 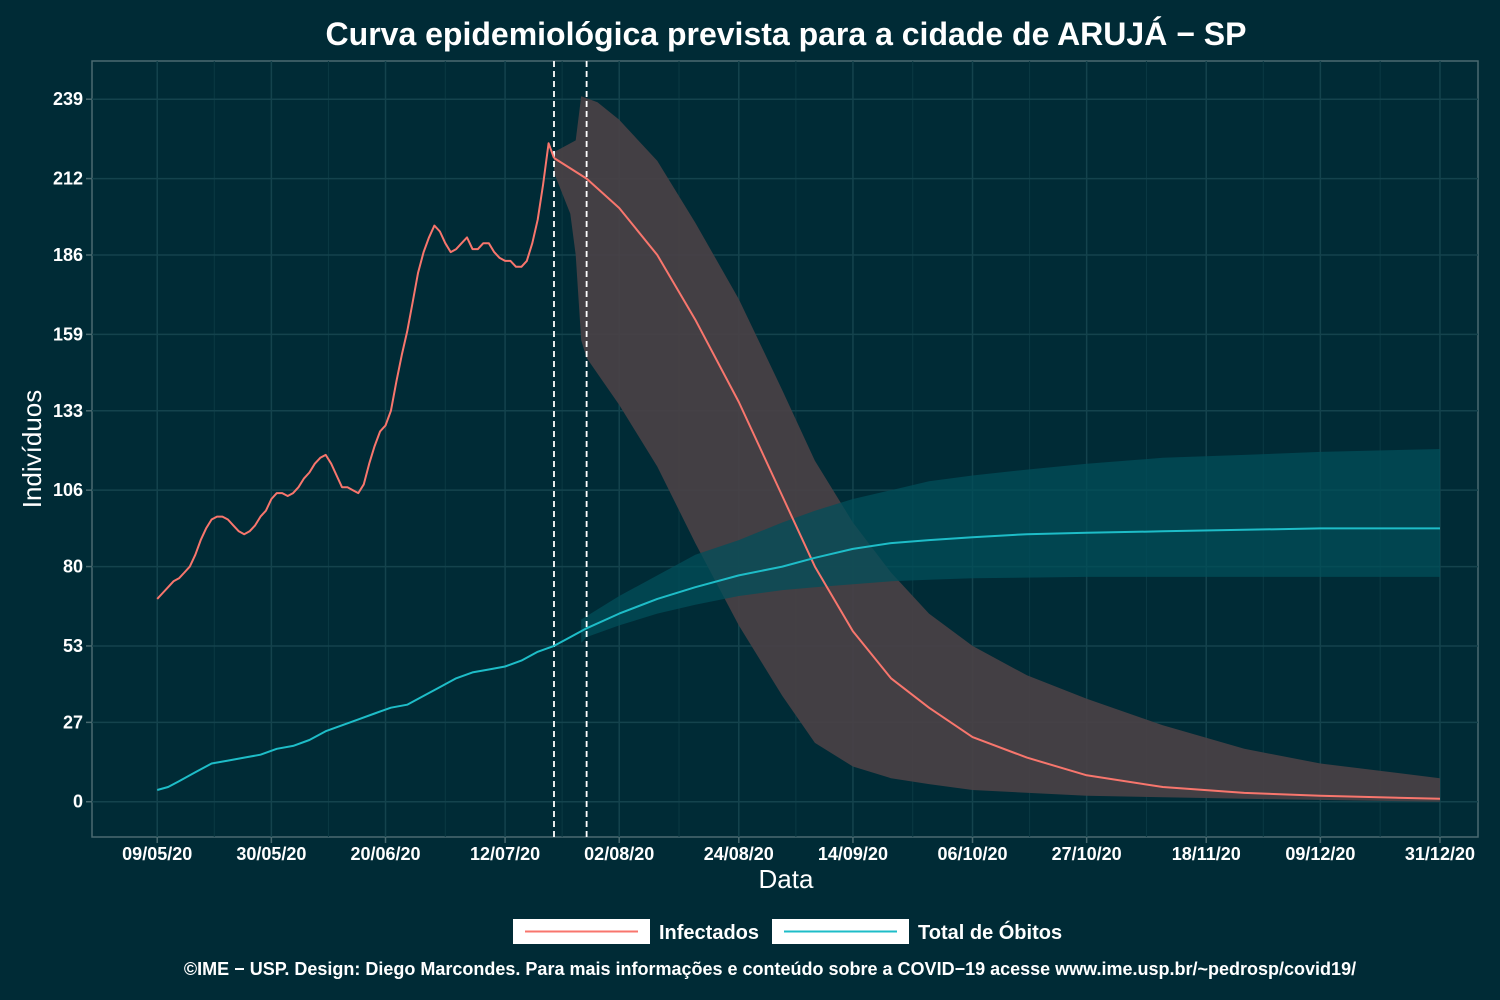 I want to click on y-tick-label: 239, so click(x=68, y=99).